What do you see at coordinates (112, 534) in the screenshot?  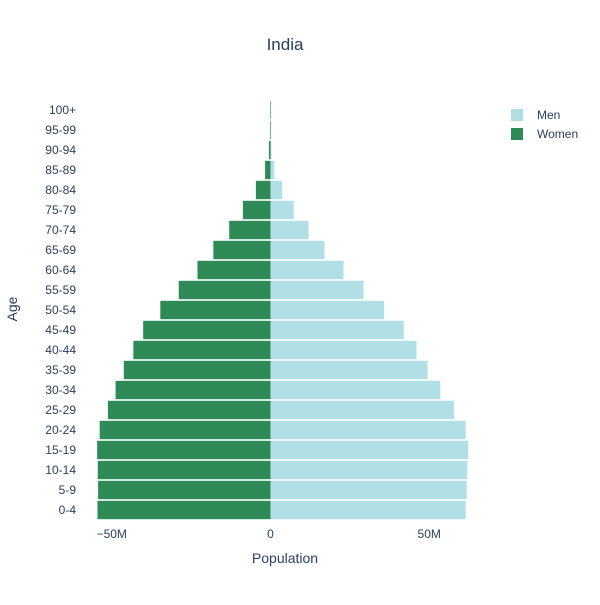 I see `x-tick-label: −50M` at bounding box center [112, 534].